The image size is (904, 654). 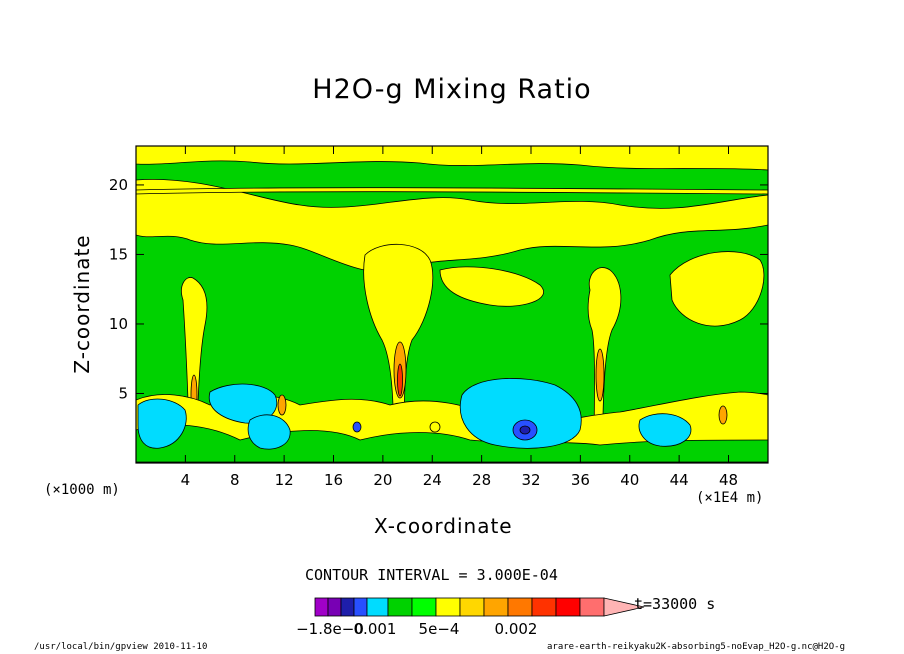 I want to click on x-unit-right: (×1E4 m), so click(x=730, y=498).